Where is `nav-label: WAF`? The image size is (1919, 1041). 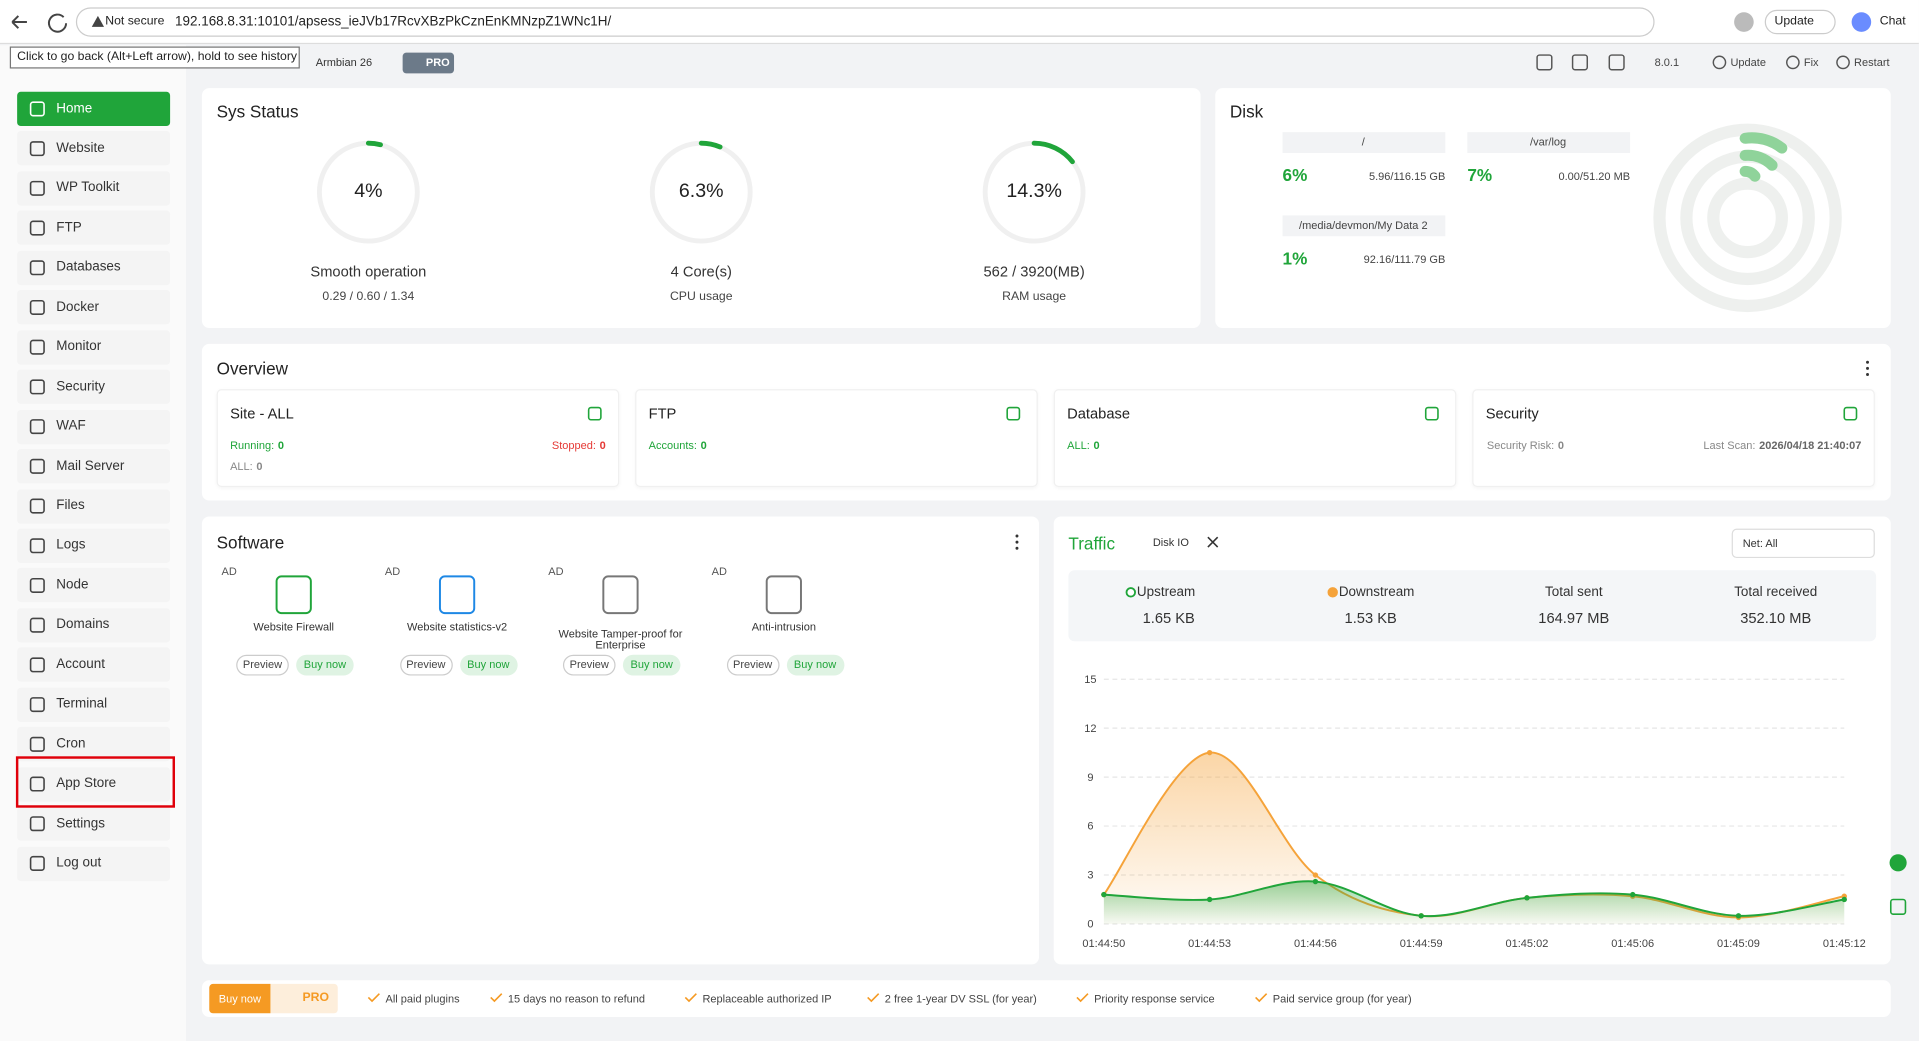 nav-label: WAF is located at coordinates (70, 426).